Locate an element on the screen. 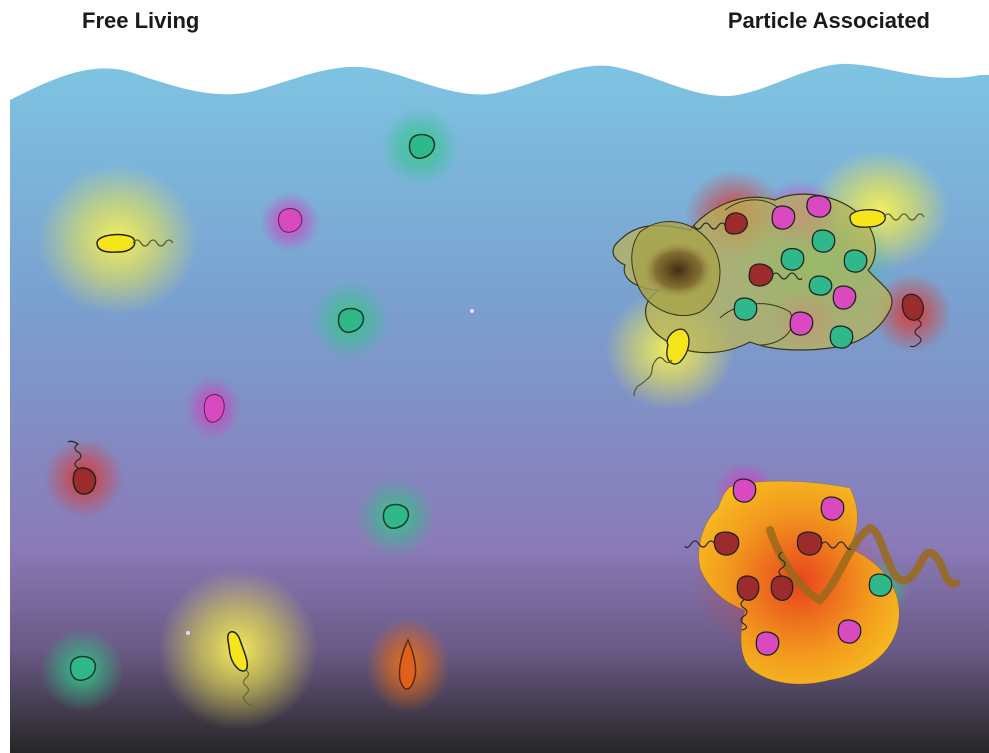 Image resolution: width=989 pixels, height=753 pixels. orange-particle-aggregate is located at coordinates (822, 573).